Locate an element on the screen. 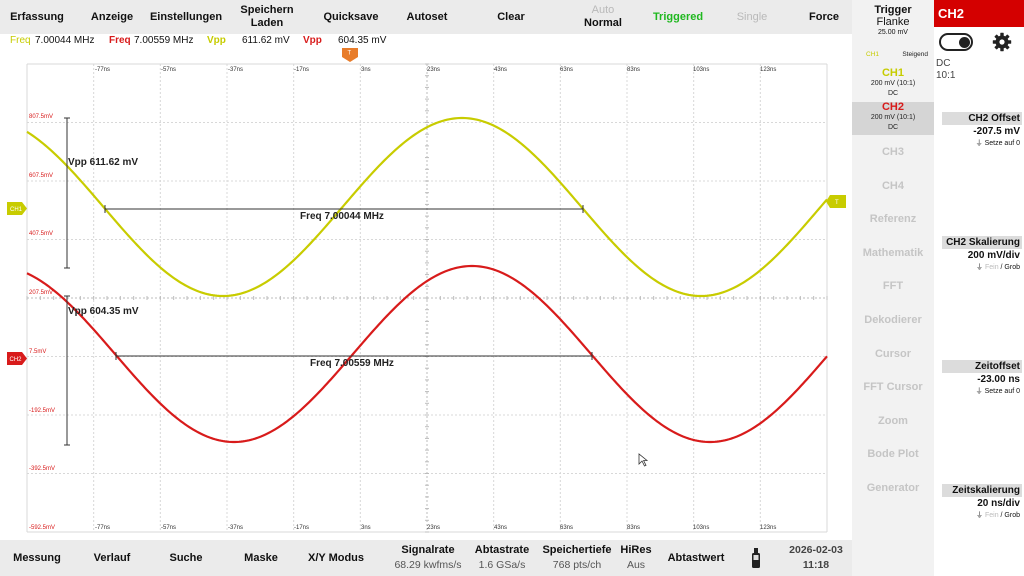 The height and width of the screenshot is (576, 1024). menu-quicksave: Quicksave is located at coordinates (351, 17).